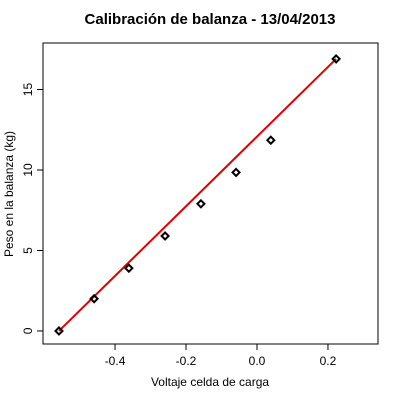  What do you see at coordinates (28, 330) in the screenshot?
I see `y-tick-label: 0` at bounding box center [28, 330].